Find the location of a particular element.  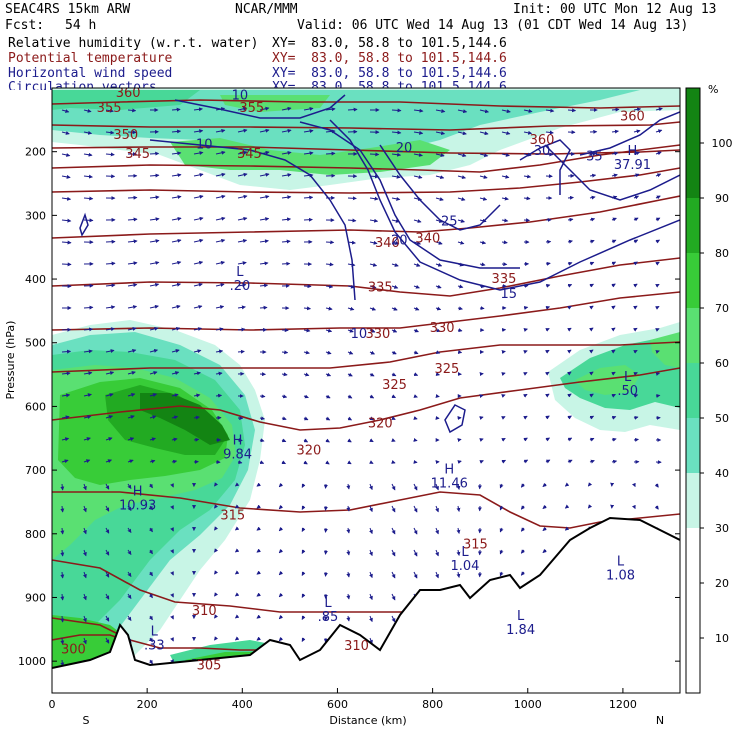

x-tick-label: 800 is located at coordinates (432, 704).